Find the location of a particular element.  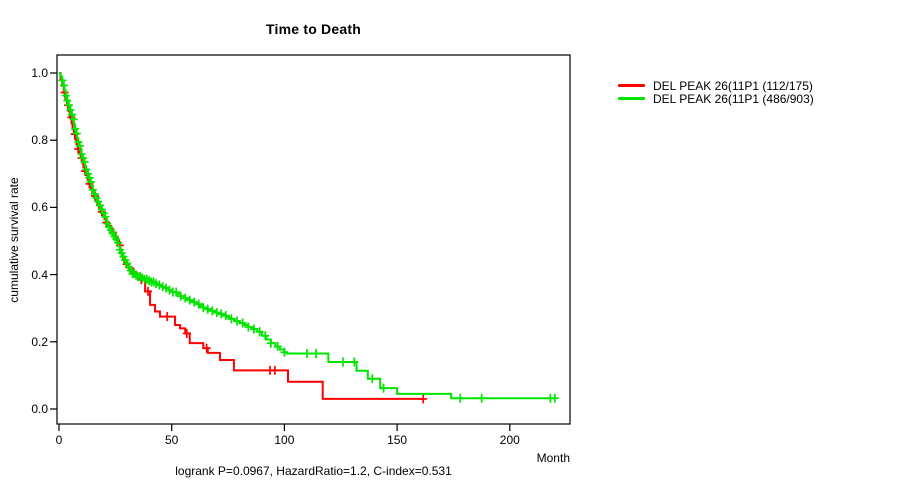

y-tick-label: 0.6 is located at coordinates (39, 207).